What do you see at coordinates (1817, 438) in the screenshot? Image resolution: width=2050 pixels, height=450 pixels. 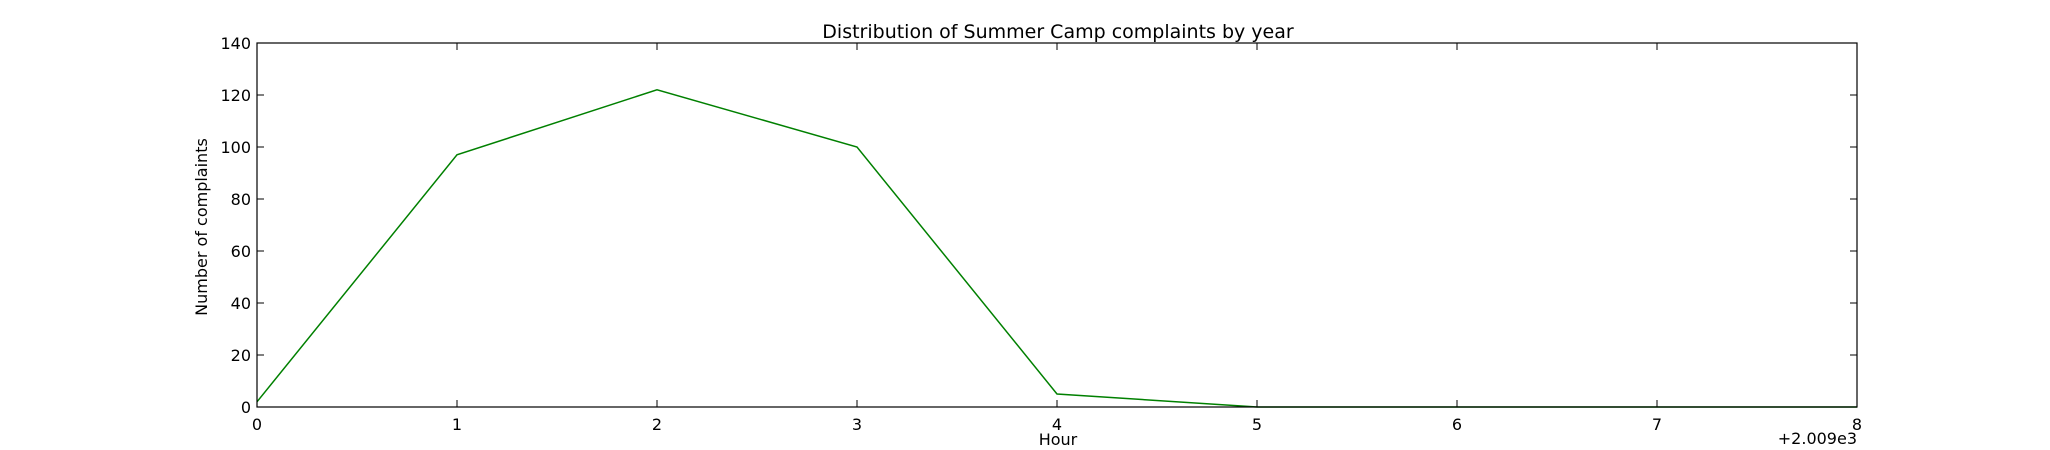 I see `x-axis-offset-label: +2.009e3` at bounding box center [1817, 438].